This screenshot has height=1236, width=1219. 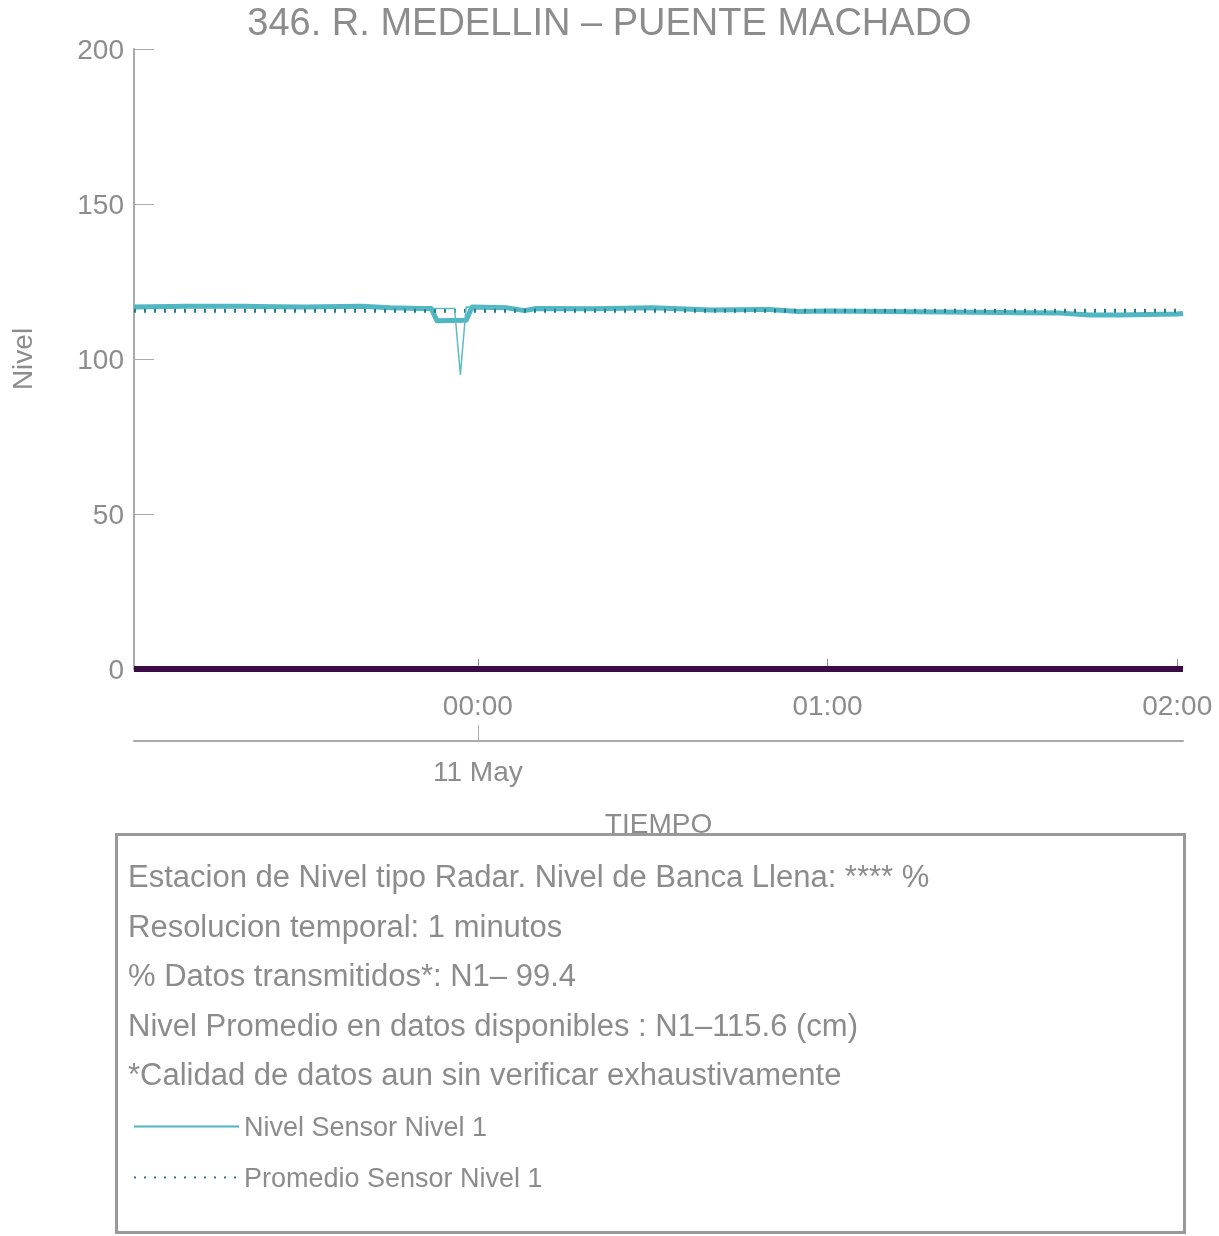 I want to click on x-axis-title: TIEMPO, so click(x=658, y=823).